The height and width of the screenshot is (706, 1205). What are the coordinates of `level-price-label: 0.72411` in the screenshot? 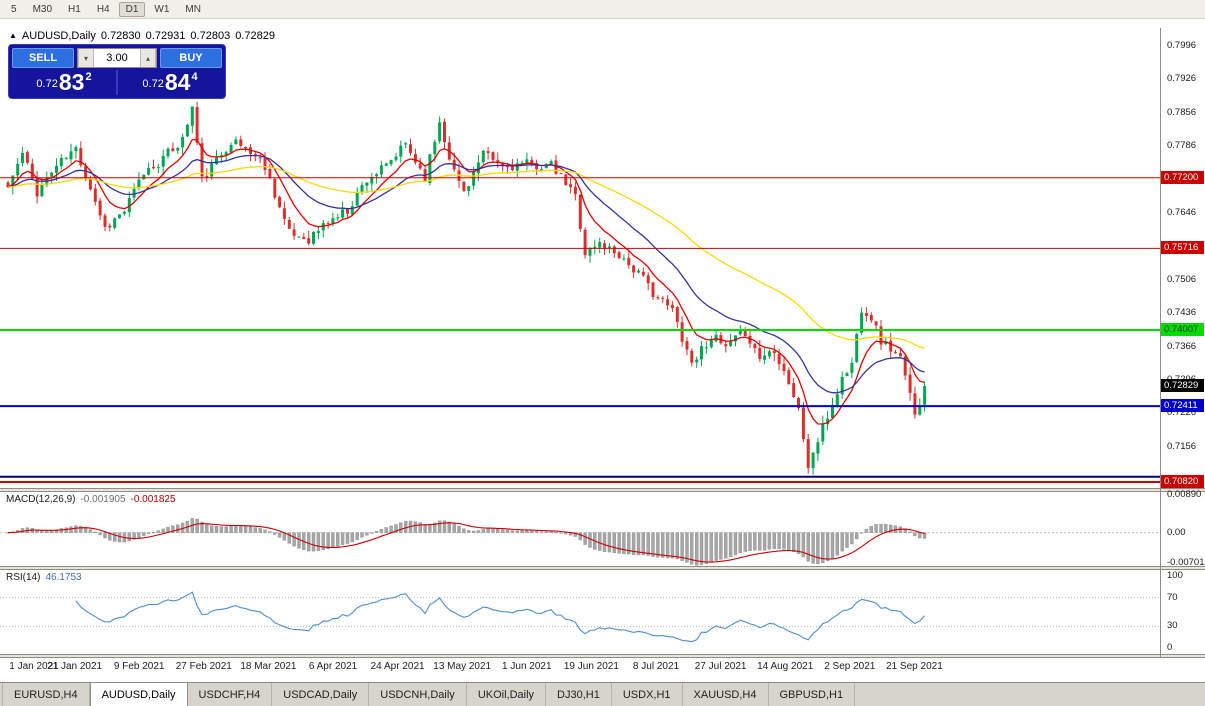 It's located at (1182, 405).